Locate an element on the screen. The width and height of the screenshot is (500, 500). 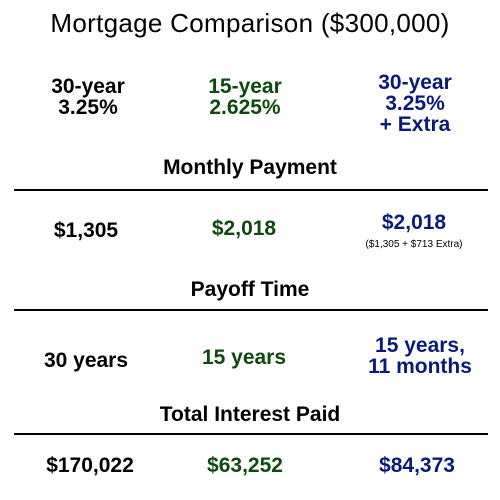
header-30-year-extra-rate: 3.25% is located at coordinates (415, 103).